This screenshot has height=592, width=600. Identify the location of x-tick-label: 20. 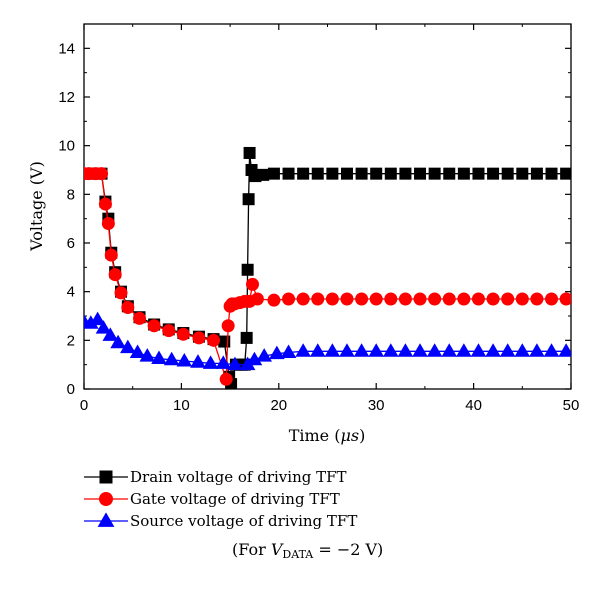
(278, 405).